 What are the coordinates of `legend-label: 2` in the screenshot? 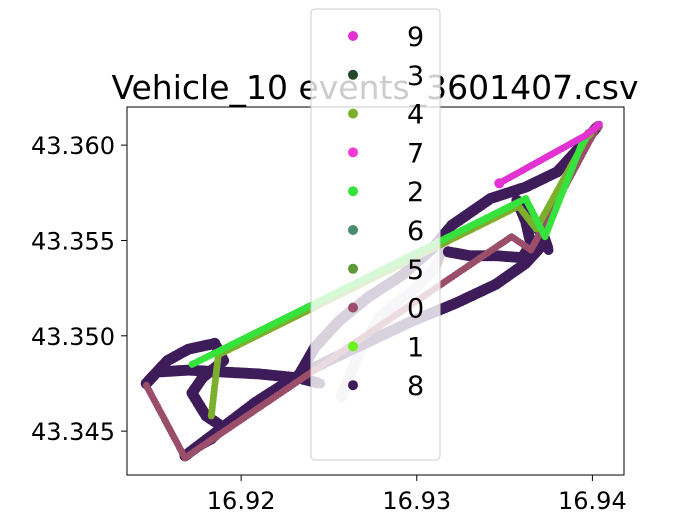 It's located at (415, 192).